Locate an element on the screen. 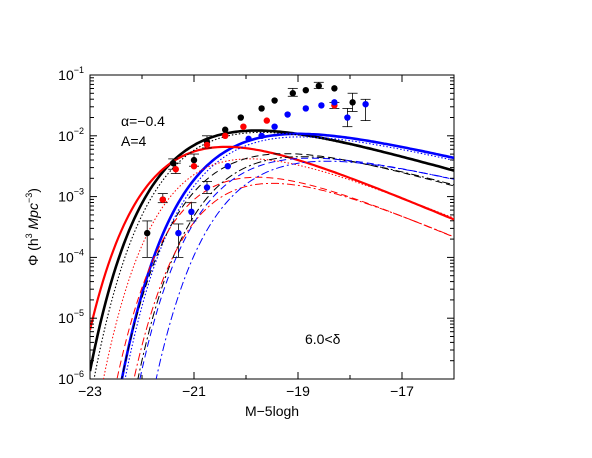 This screenshot has width=592, height=458. y-label-end: ) is located at coordinates (33, 190).